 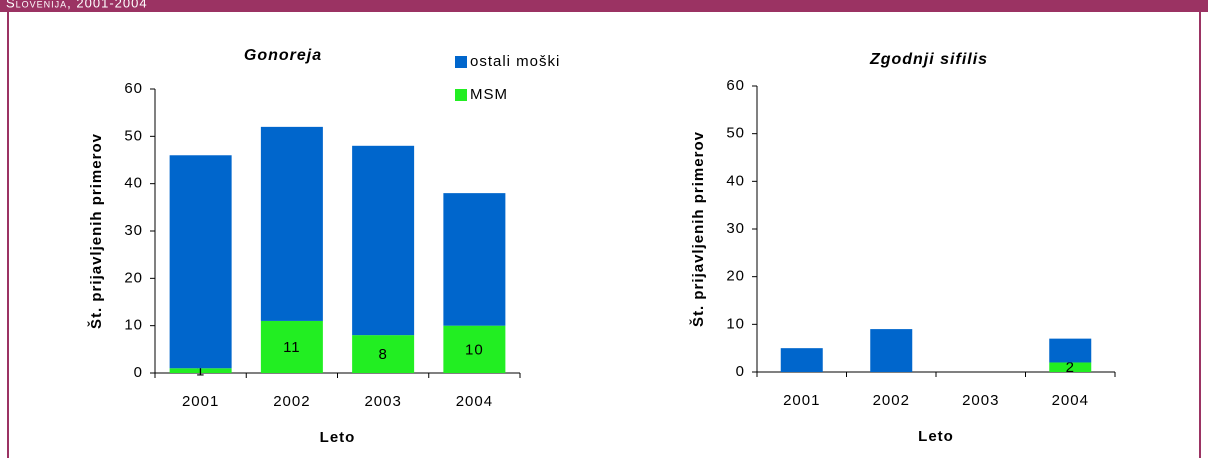 I want to click on data-label: 1, so click(x=200, y=371).